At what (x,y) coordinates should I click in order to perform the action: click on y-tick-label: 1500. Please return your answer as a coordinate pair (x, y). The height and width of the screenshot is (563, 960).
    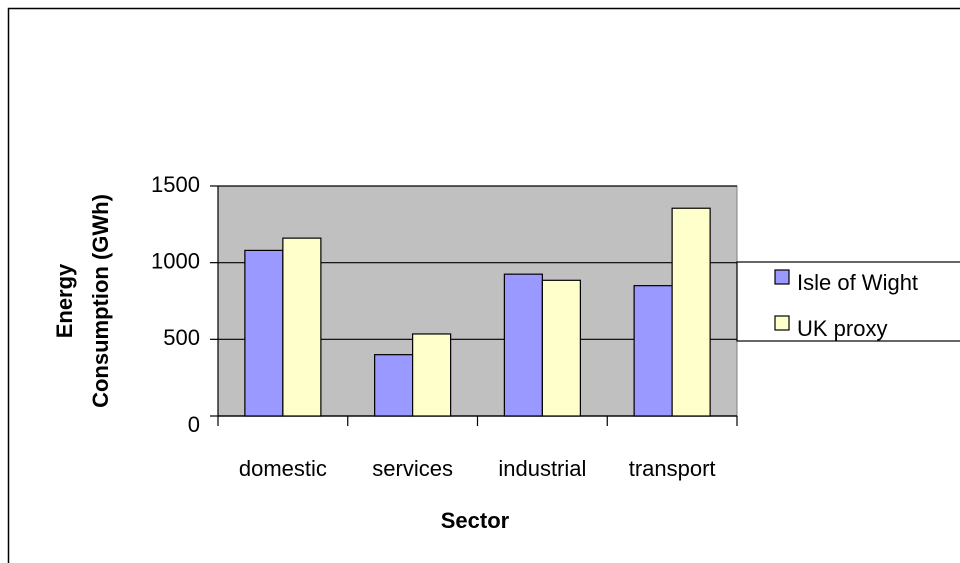
    Looking at the image, I should click on (175, 184).